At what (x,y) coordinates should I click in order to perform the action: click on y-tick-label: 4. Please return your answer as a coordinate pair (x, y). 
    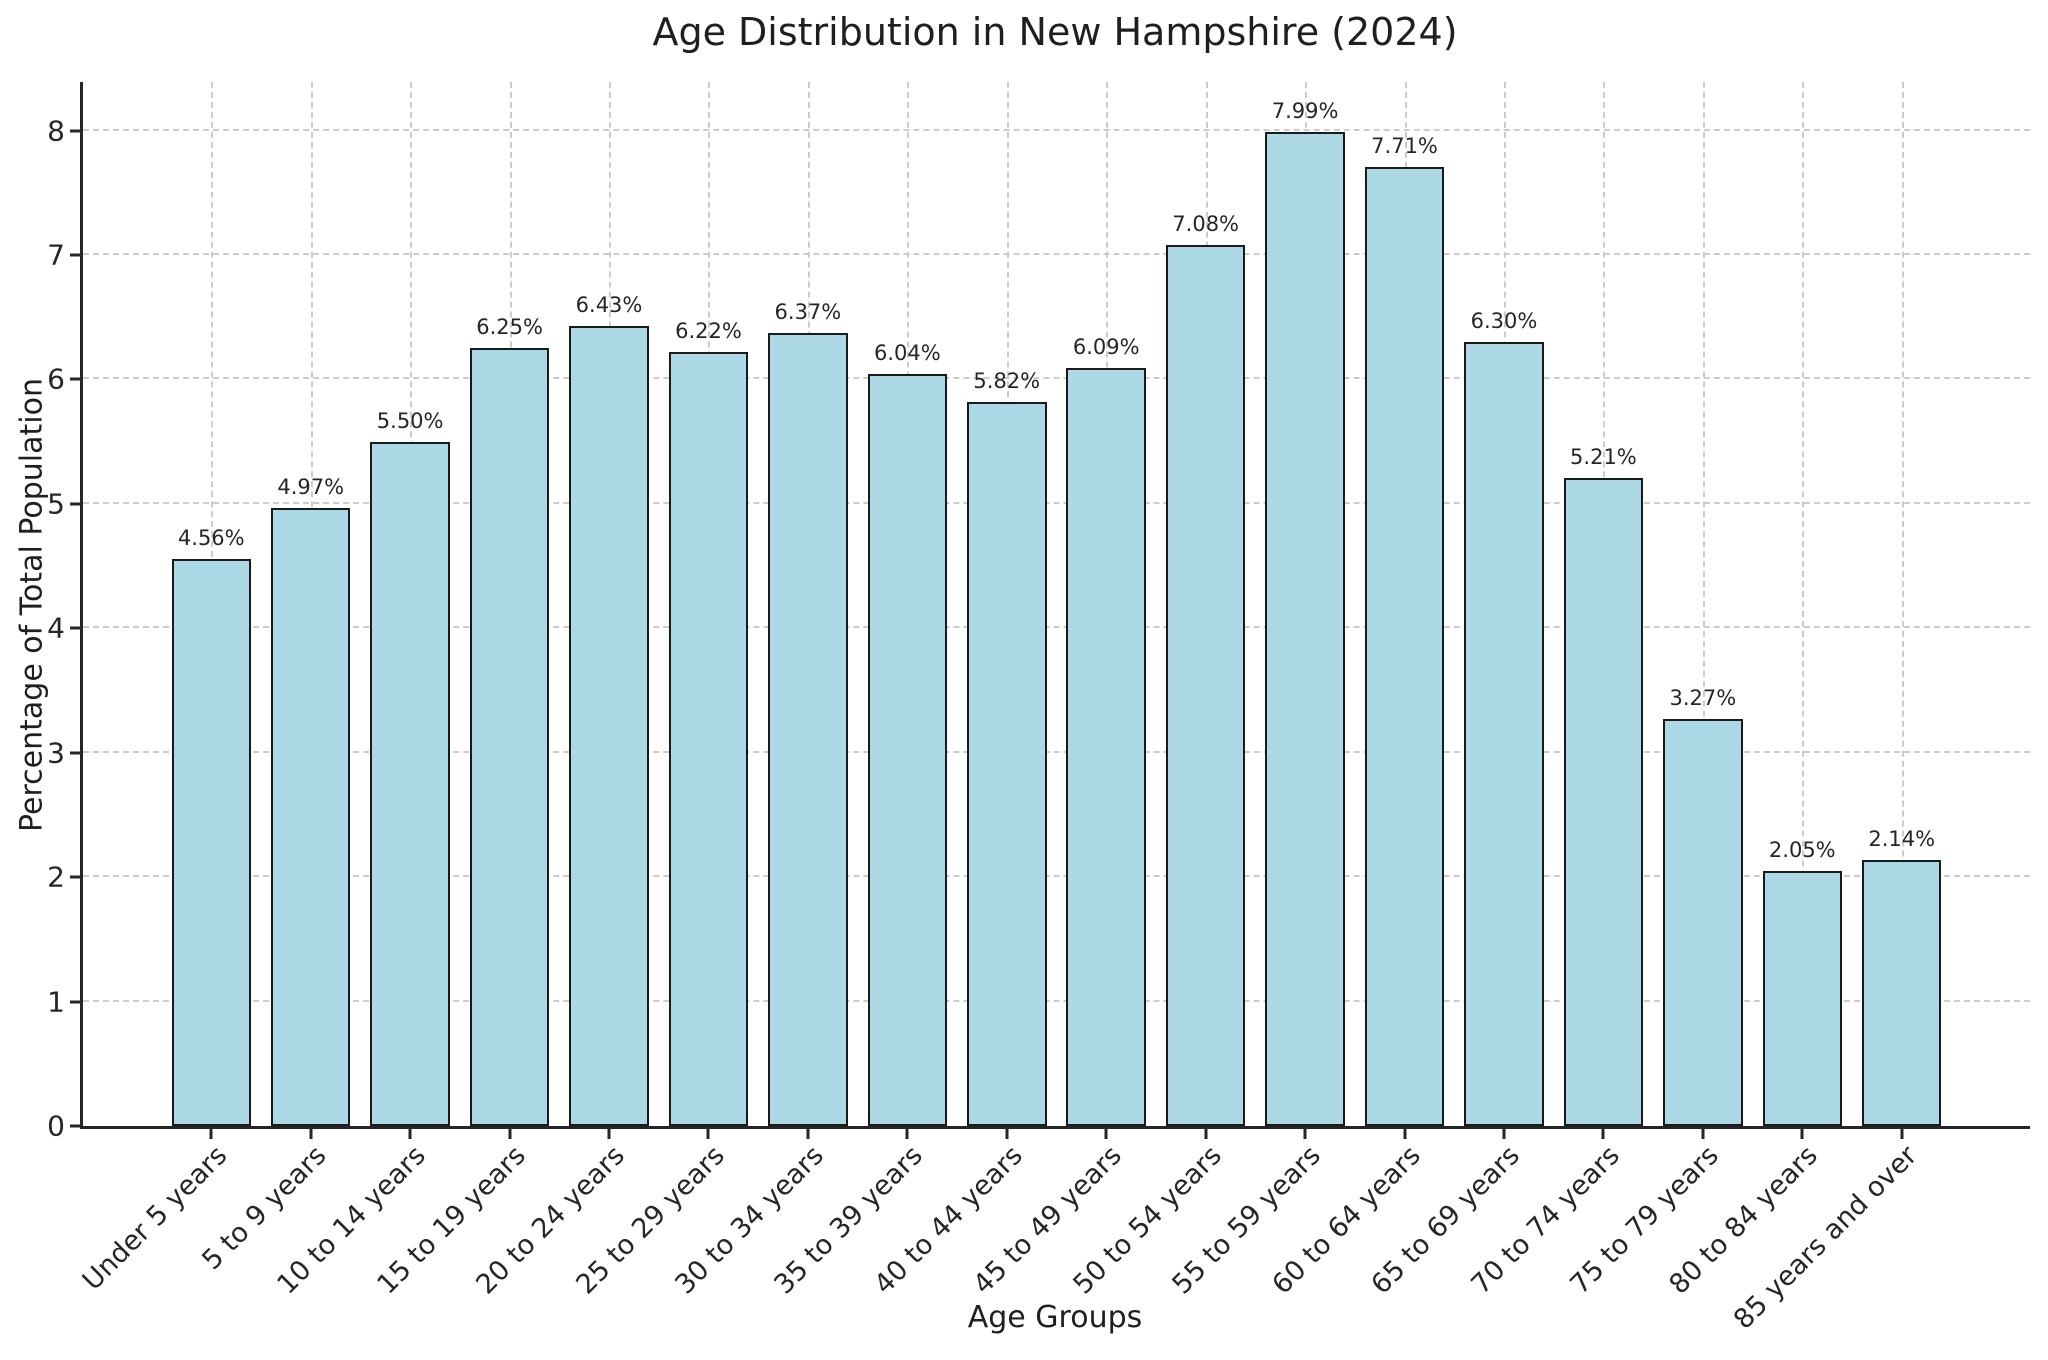
    Looking at the image, I should click on (56, 628).